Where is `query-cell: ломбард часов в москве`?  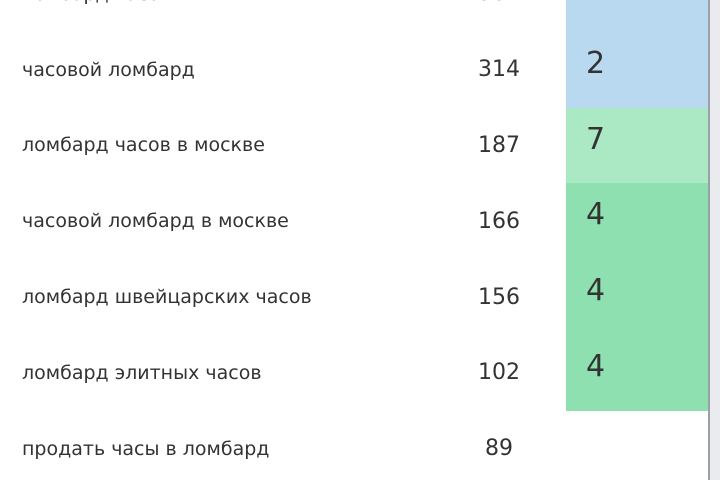
query-cell: ломбард часов в москве is located at coordinates (216, 146).